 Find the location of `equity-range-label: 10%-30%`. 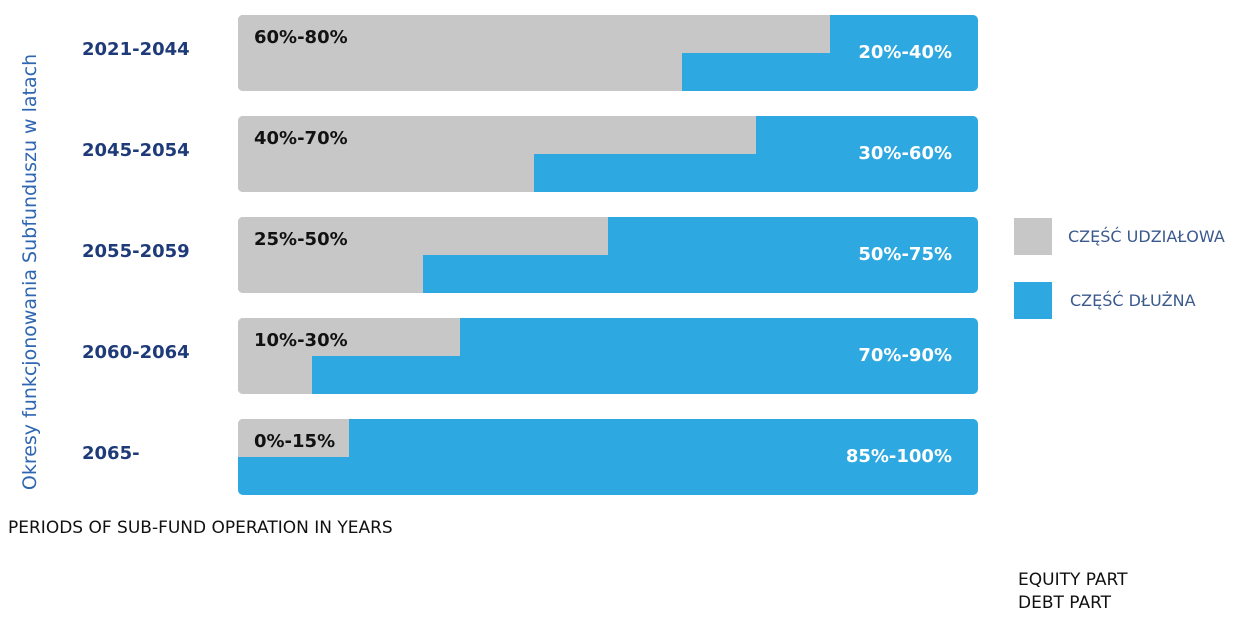

equity-range-label: 10%-30% is located at coordinates (301, 340).